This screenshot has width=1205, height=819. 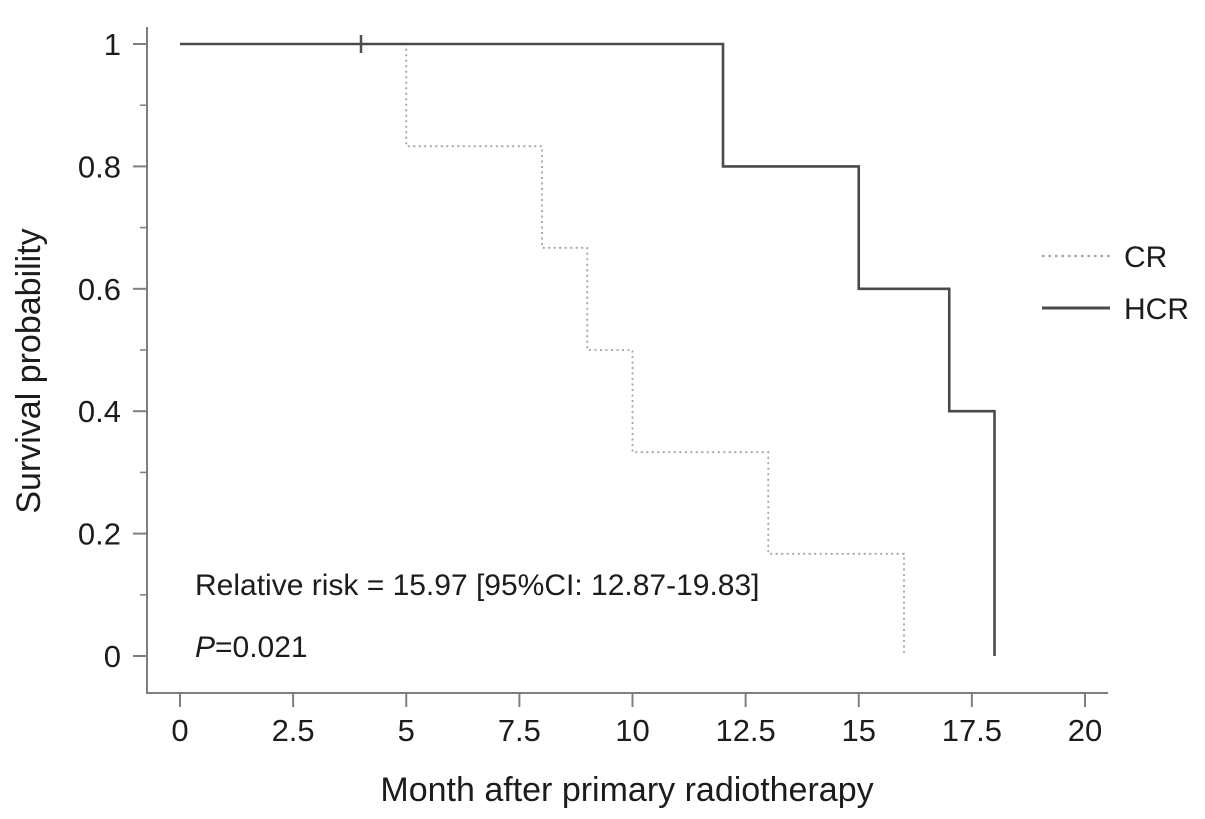 What do you see at coordinates (859, 730) in the screenshot?
I see `x-tick-label: 15` at bounding box center [859, 730].